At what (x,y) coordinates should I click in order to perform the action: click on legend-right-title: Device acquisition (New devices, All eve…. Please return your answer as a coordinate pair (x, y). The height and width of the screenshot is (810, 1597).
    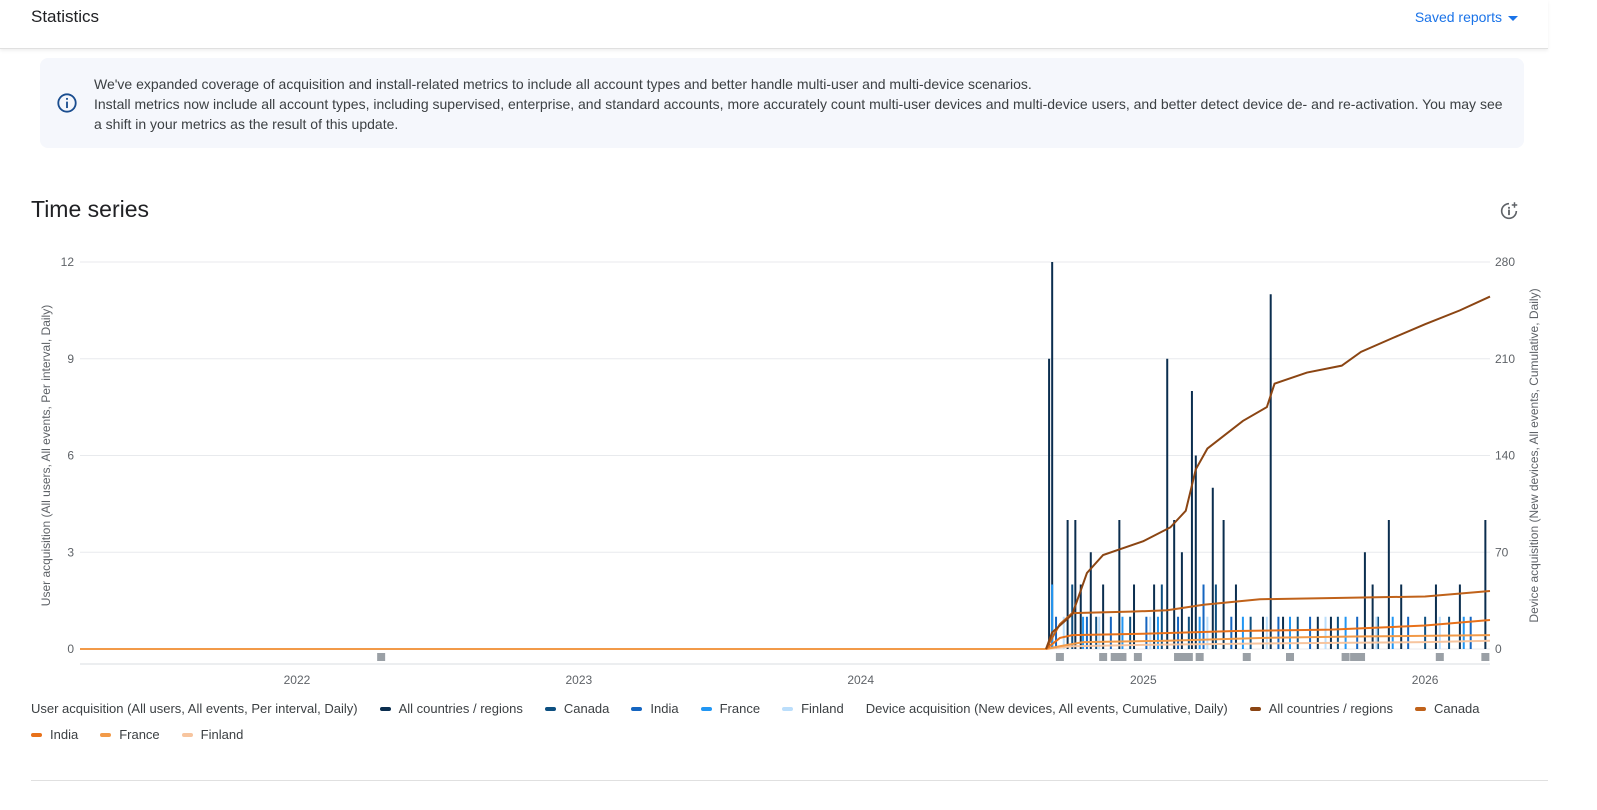
    Looking at the image, I should click on (1046, 708).